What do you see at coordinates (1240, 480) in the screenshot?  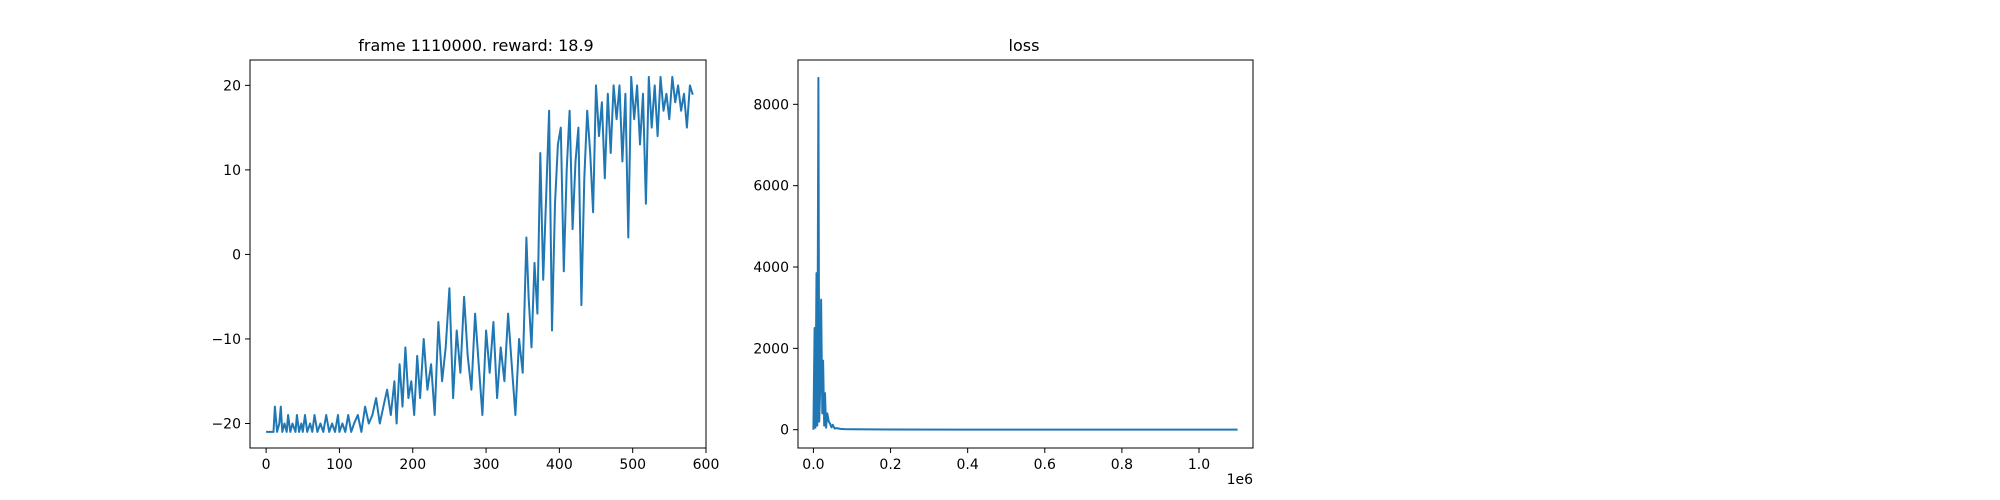 I see `x-offset-label: 1e6` at bounding box center [1240, 480].